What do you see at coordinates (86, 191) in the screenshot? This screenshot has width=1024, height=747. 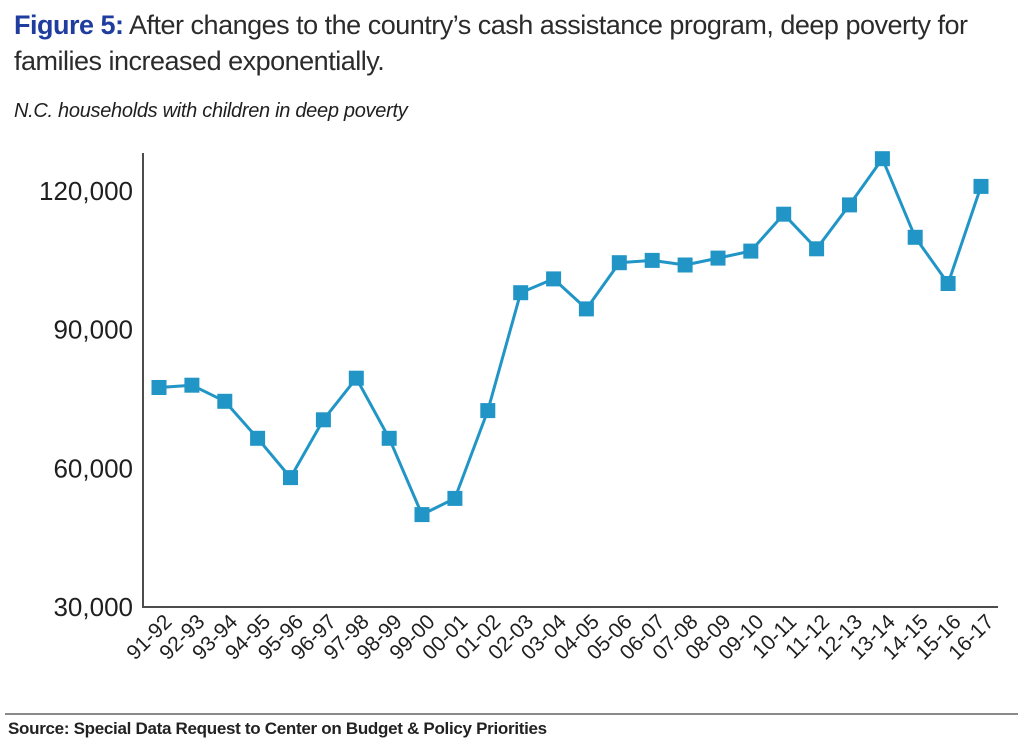 I see `y-tick-label: 120,000` at bounding box center [86, 191].